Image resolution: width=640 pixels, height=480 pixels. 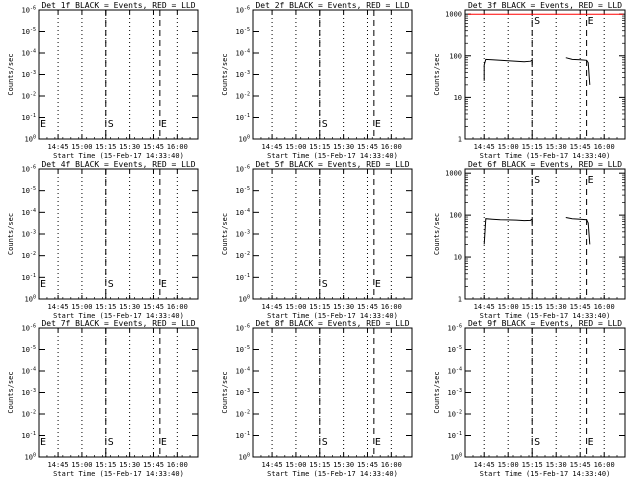 What do you see at coordinates (118, 5) in the screenshot?
I see `panel-title: Det 1f BLACK = Events, RED = LLD` at bounding box center [118, 5].